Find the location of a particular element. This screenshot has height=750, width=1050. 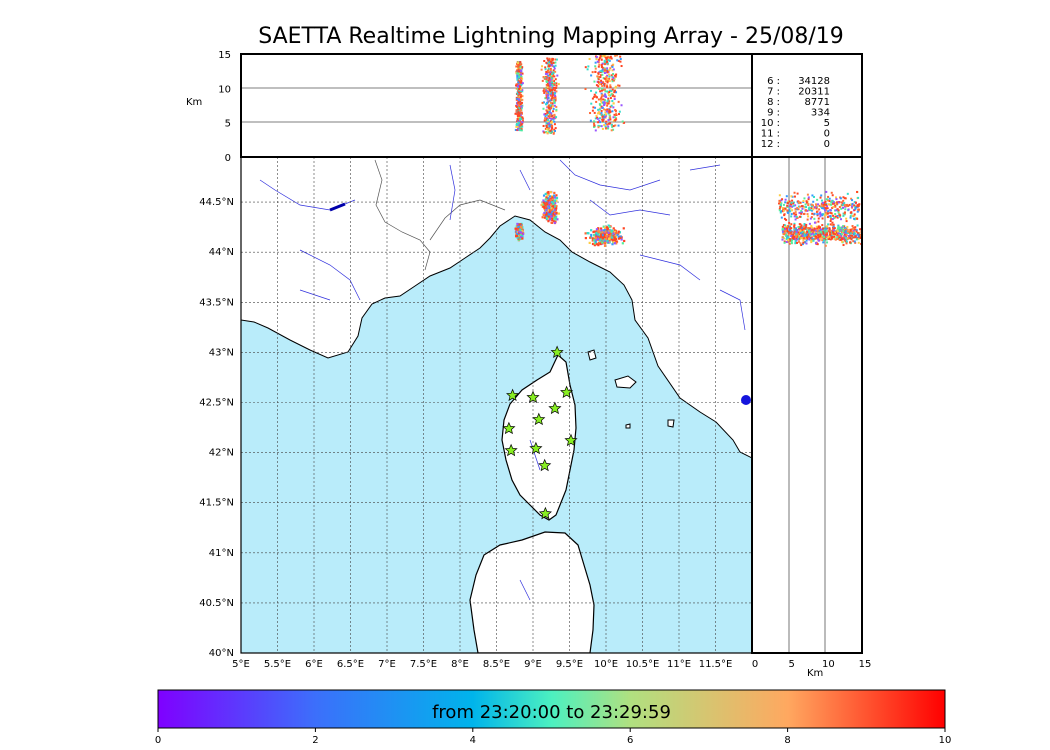

blue-source-marker is located at coordinates (746, 400).